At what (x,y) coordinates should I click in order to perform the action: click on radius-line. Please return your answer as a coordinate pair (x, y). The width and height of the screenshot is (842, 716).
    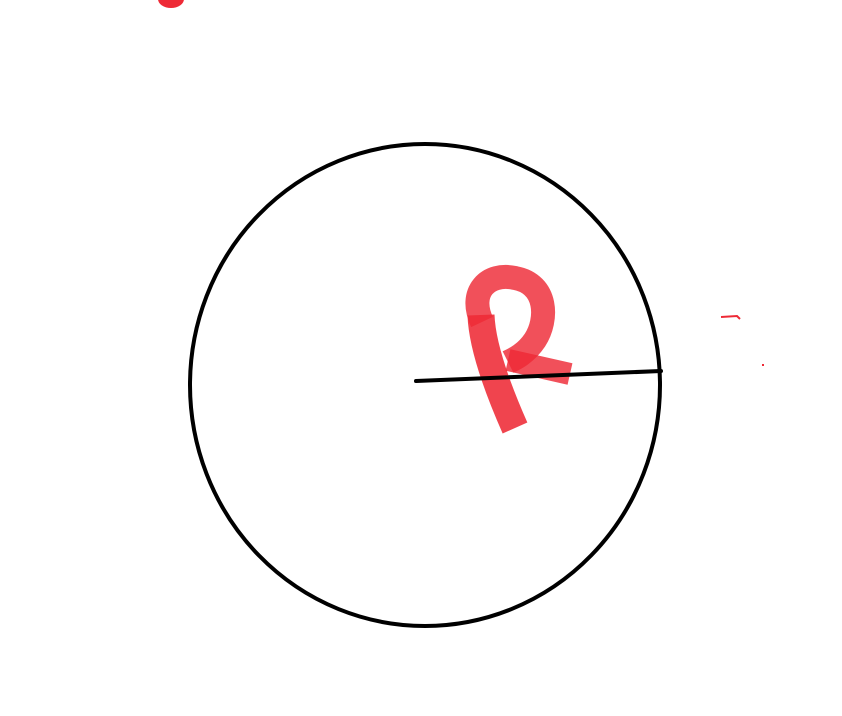
    Looking at the image, I should click on (538, 376).